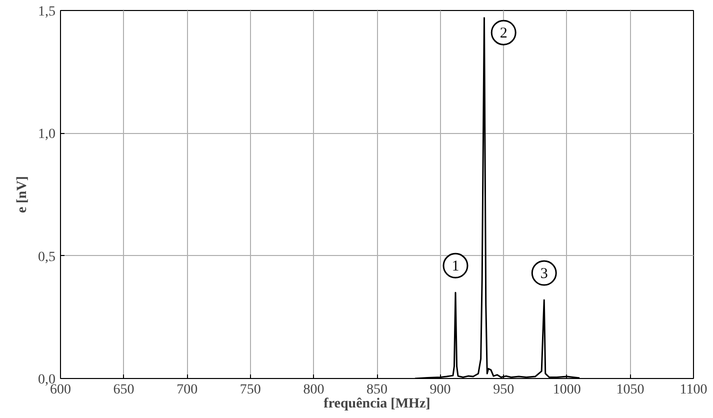 The width and height of the screenshot is (713, 418). Describe the element at coordinates (504, 34) in the screenshot. I see `annotation: 2` at that location.